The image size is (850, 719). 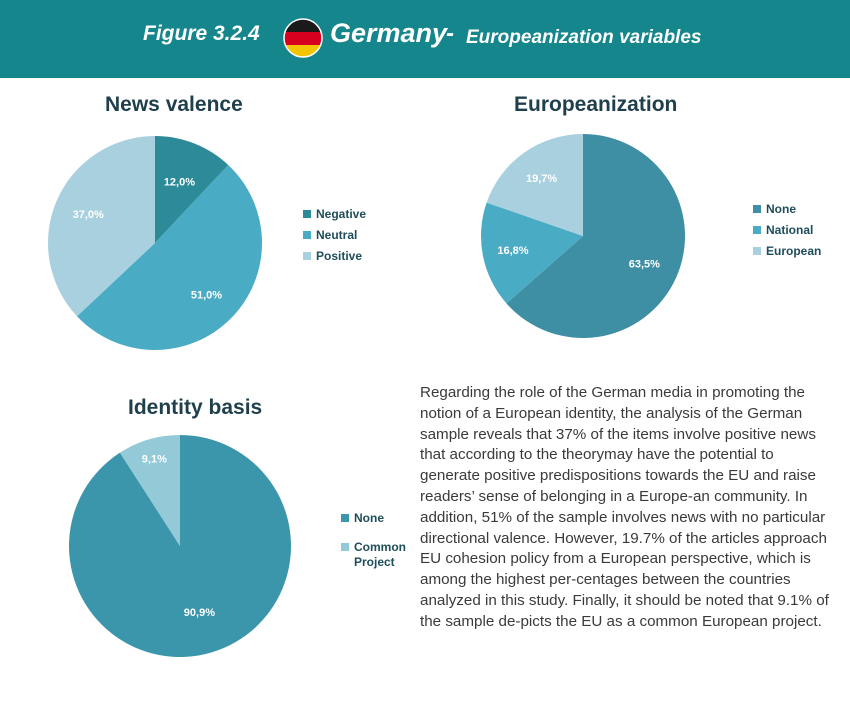 I want to click on legend-label: Neutral, so click(x=337, y=235).